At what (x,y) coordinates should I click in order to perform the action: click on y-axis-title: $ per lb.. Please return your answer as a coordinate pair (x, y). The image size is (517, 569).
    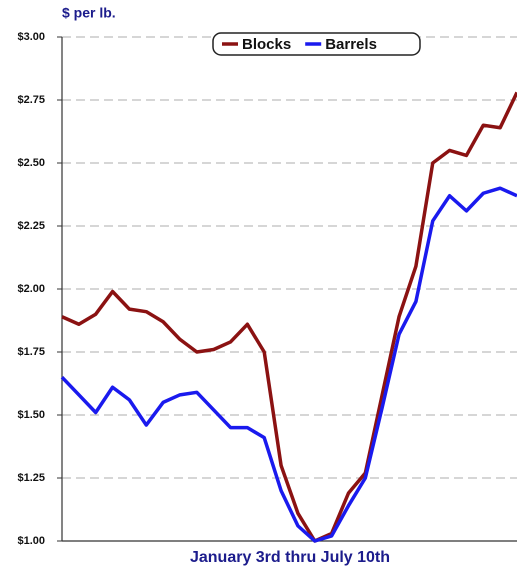
    Looking at the image, I should click on (89, 13).